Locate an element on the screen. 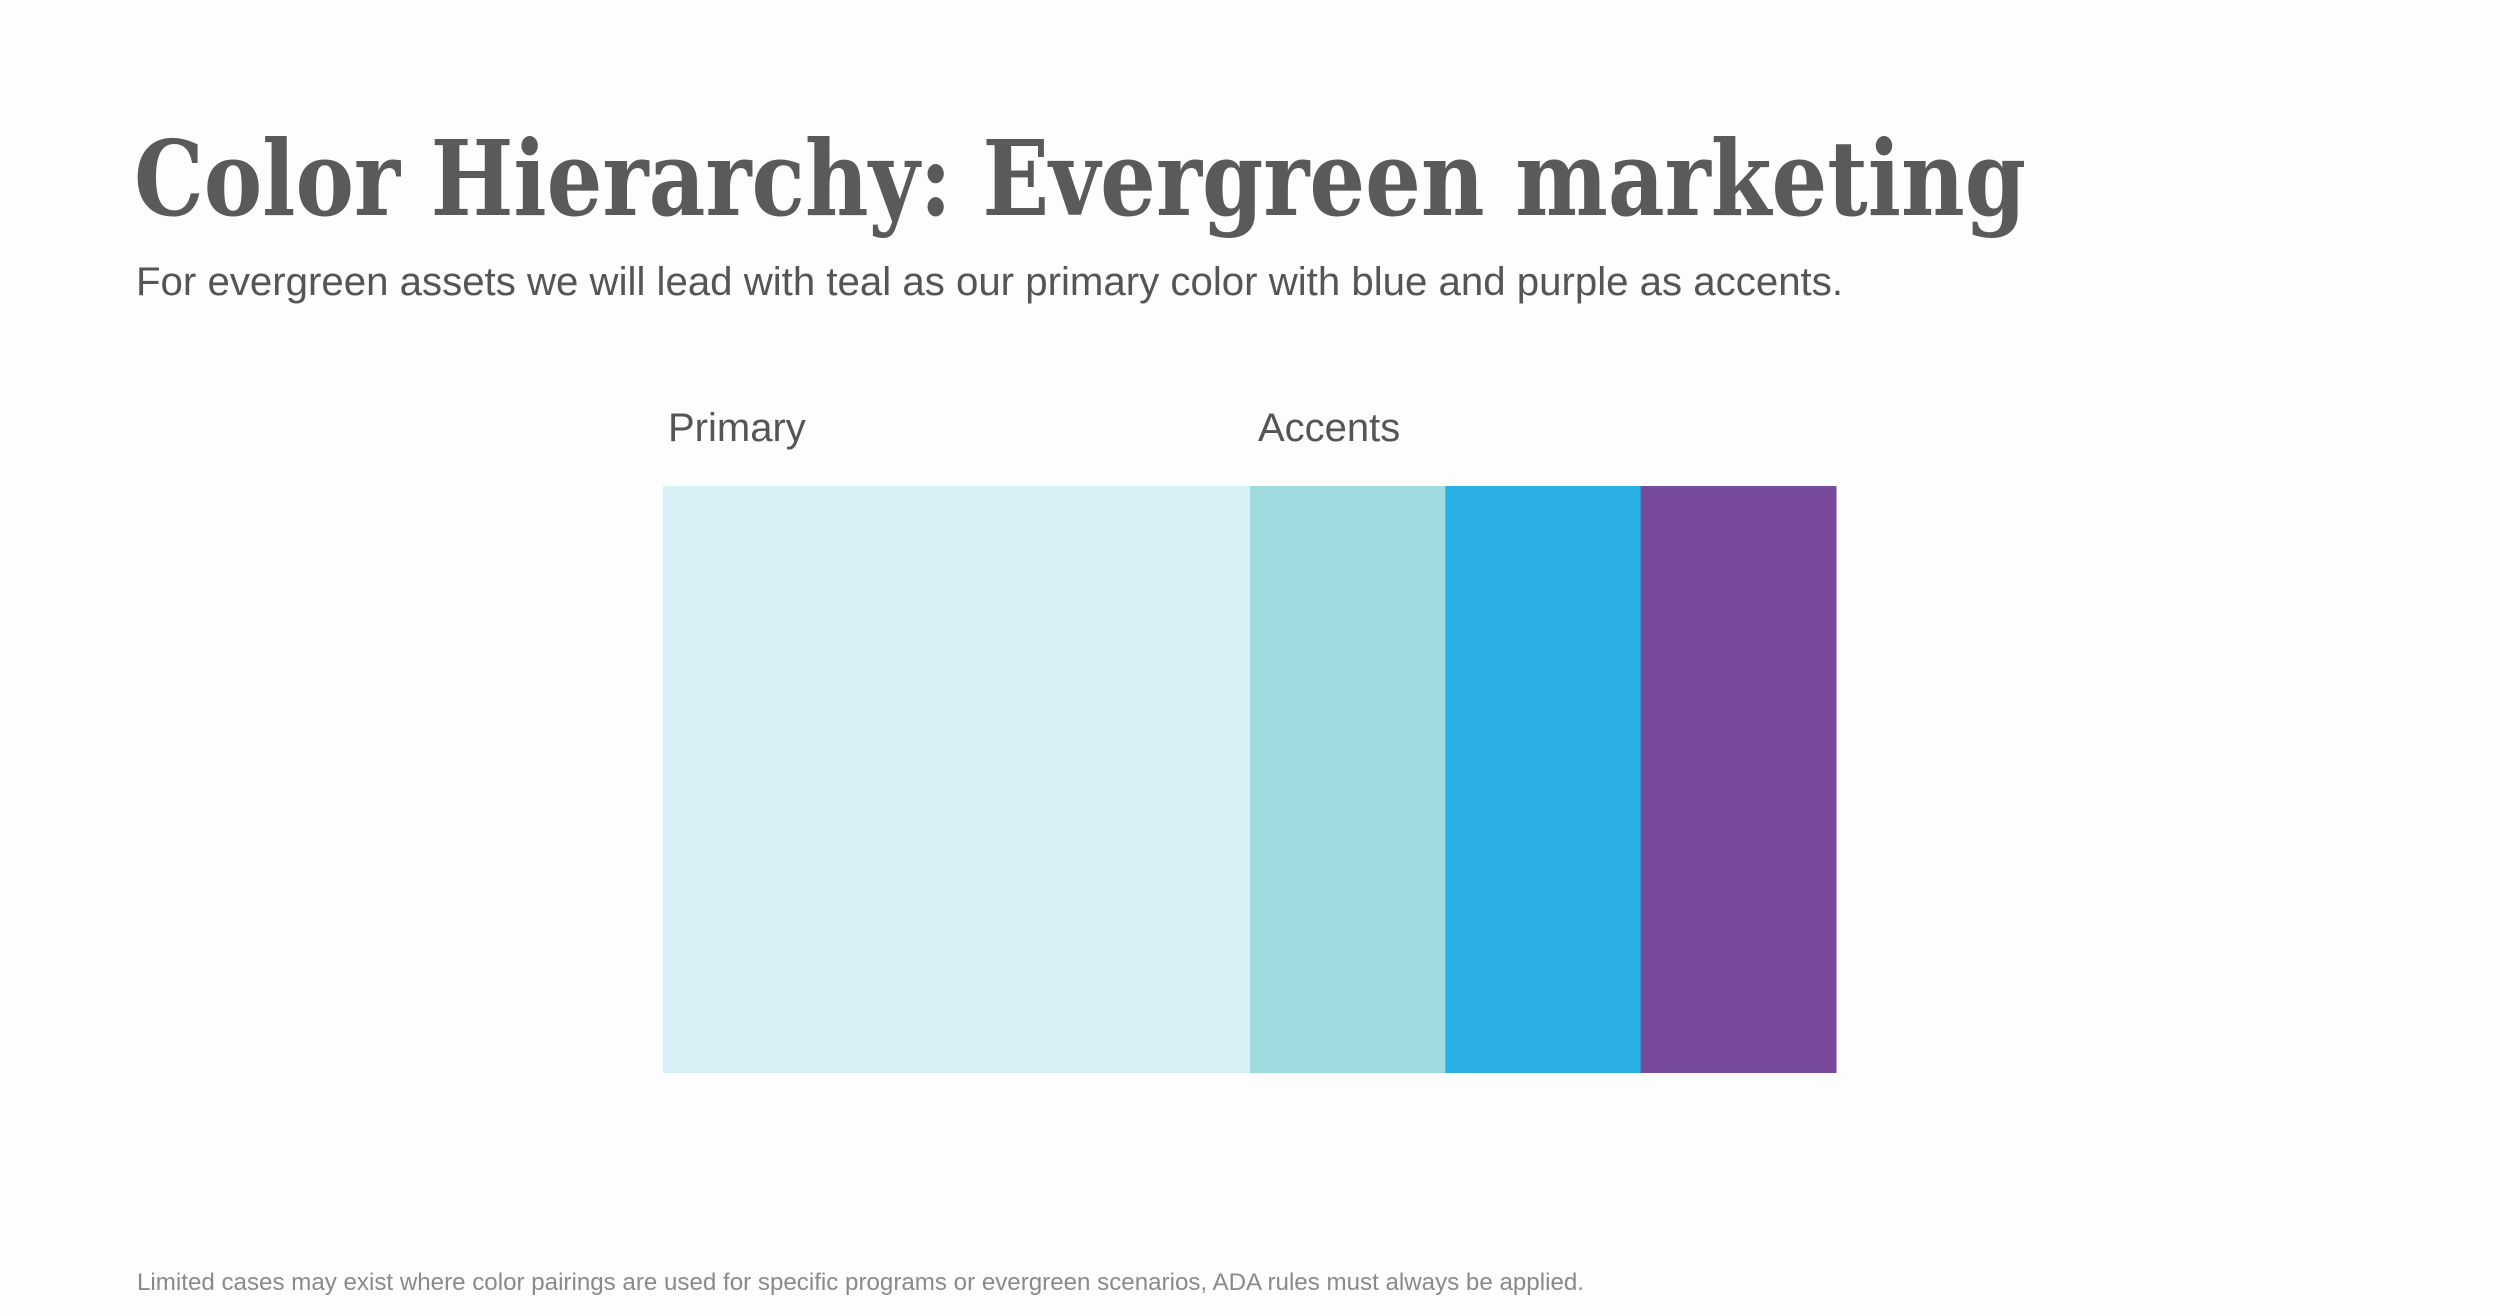  title: Color Hierarchy: Evergreen marketing is located at coordinates (1080, 178).